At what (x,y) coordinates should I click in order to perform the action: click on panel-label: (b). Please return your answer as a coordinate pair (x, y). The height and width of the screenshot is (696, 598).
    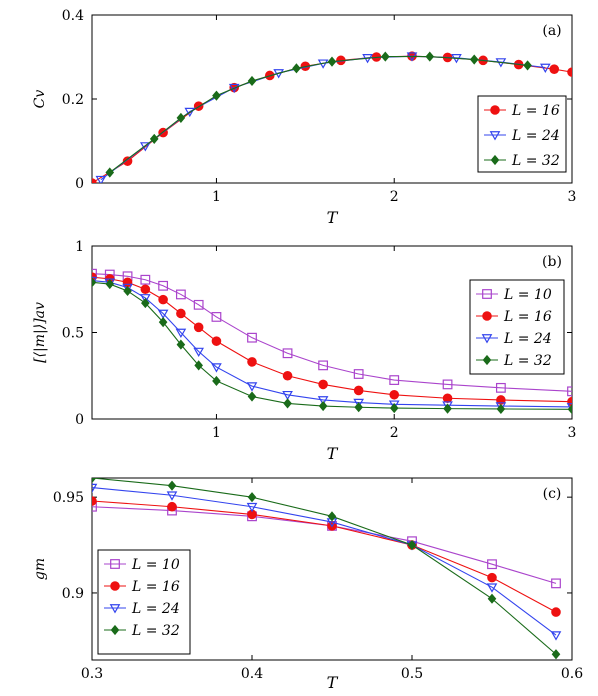
    Looking at the image, I should click on (552, 262).